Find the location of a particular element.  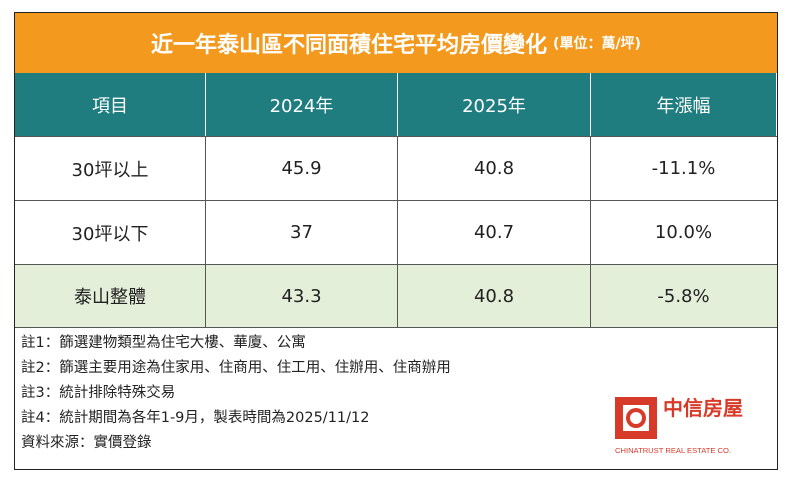

title: 近一年泰山區不同面積住宅平均房價變化 is located at coordinates (349, 45).